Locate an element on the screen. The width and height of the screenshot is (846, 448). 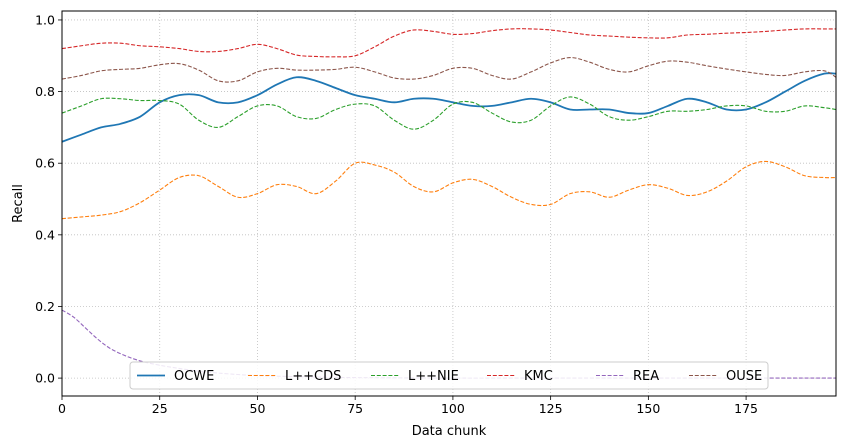
x-tick-label: 100 is located at coordinates (453, 408).